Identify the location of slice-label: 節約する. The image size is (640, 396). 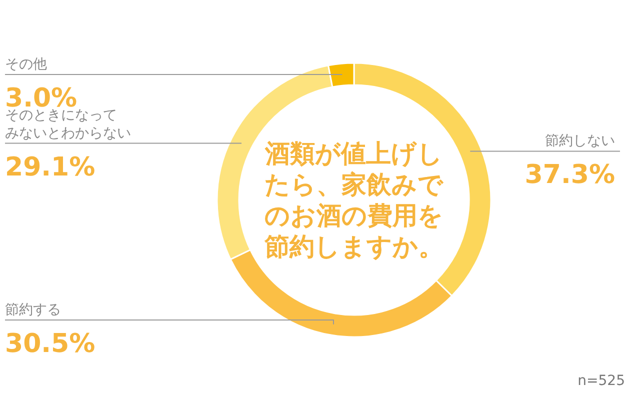
(33, 310).